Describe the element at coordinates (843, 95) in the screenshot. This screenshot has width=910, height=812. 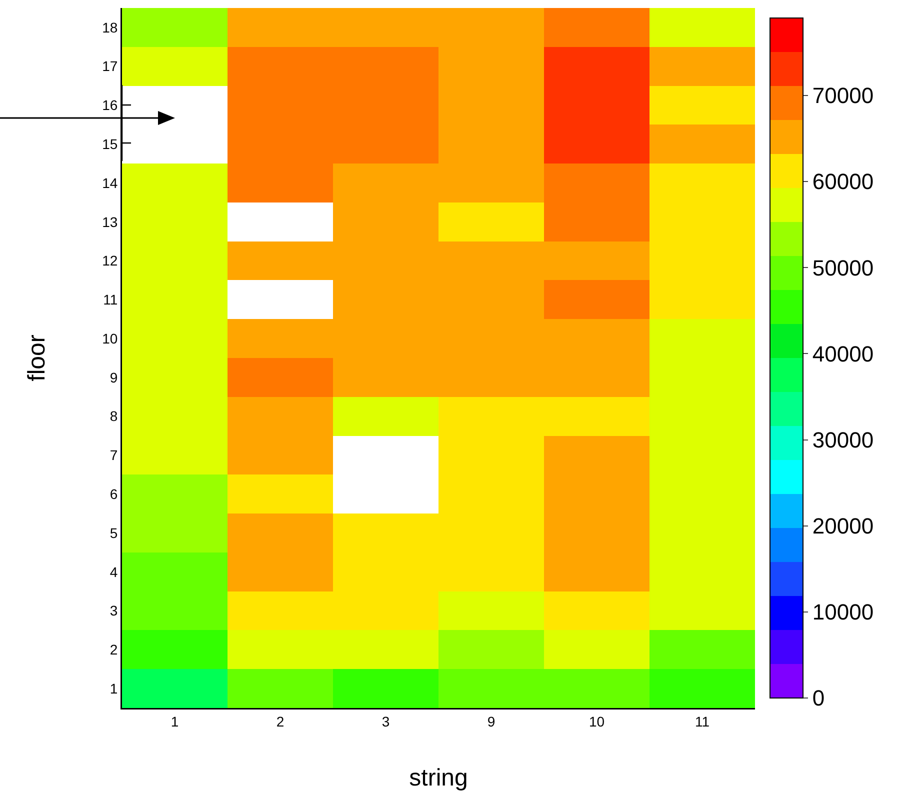
I see `color-bar-label: 70000` at that location.